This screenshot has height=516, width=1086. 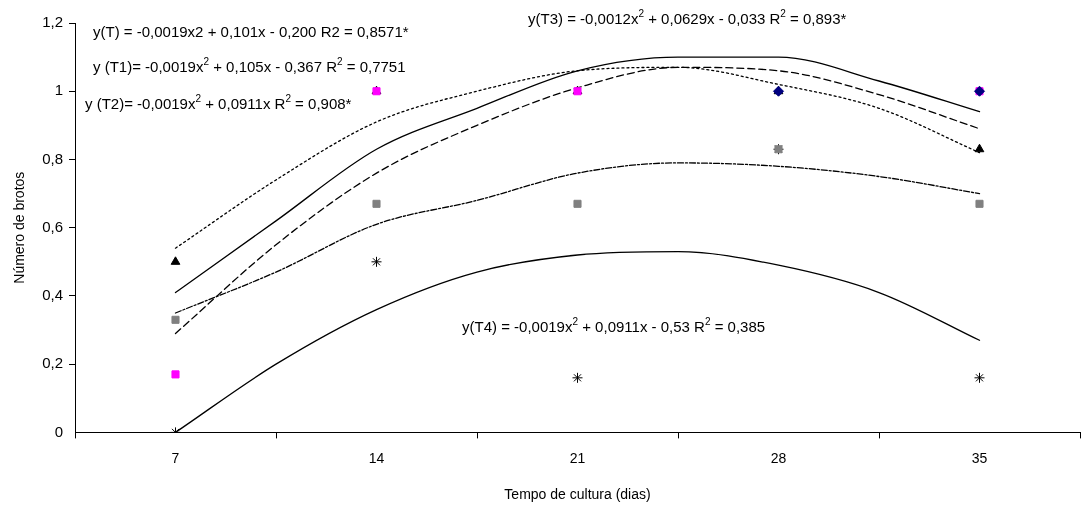 I want to click on x-tick-label: 14, so click(x=376, y=457).